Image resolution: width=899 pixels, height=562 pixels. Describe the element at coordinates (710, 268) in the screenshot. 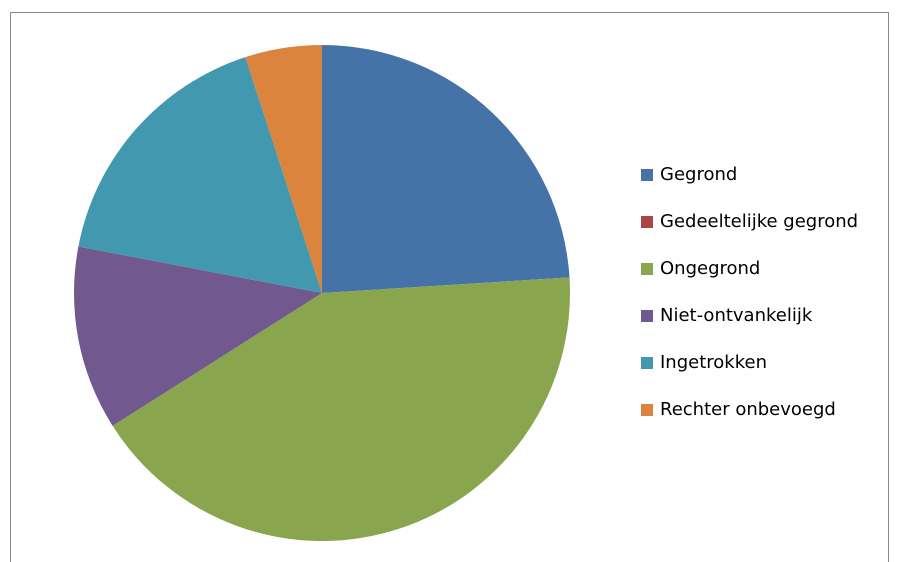

I see `legend-label: Ongegrond` at that location.